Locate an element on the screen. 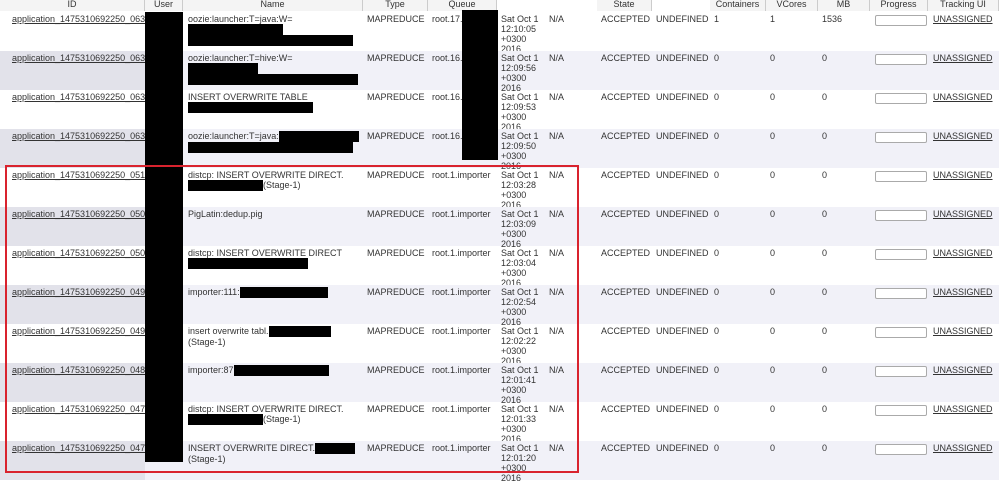 This screenshot has height=483, width=999. start-time: Sat Oct 1 12:03:09 +0300 2016 is located at coordinates (520, 229).